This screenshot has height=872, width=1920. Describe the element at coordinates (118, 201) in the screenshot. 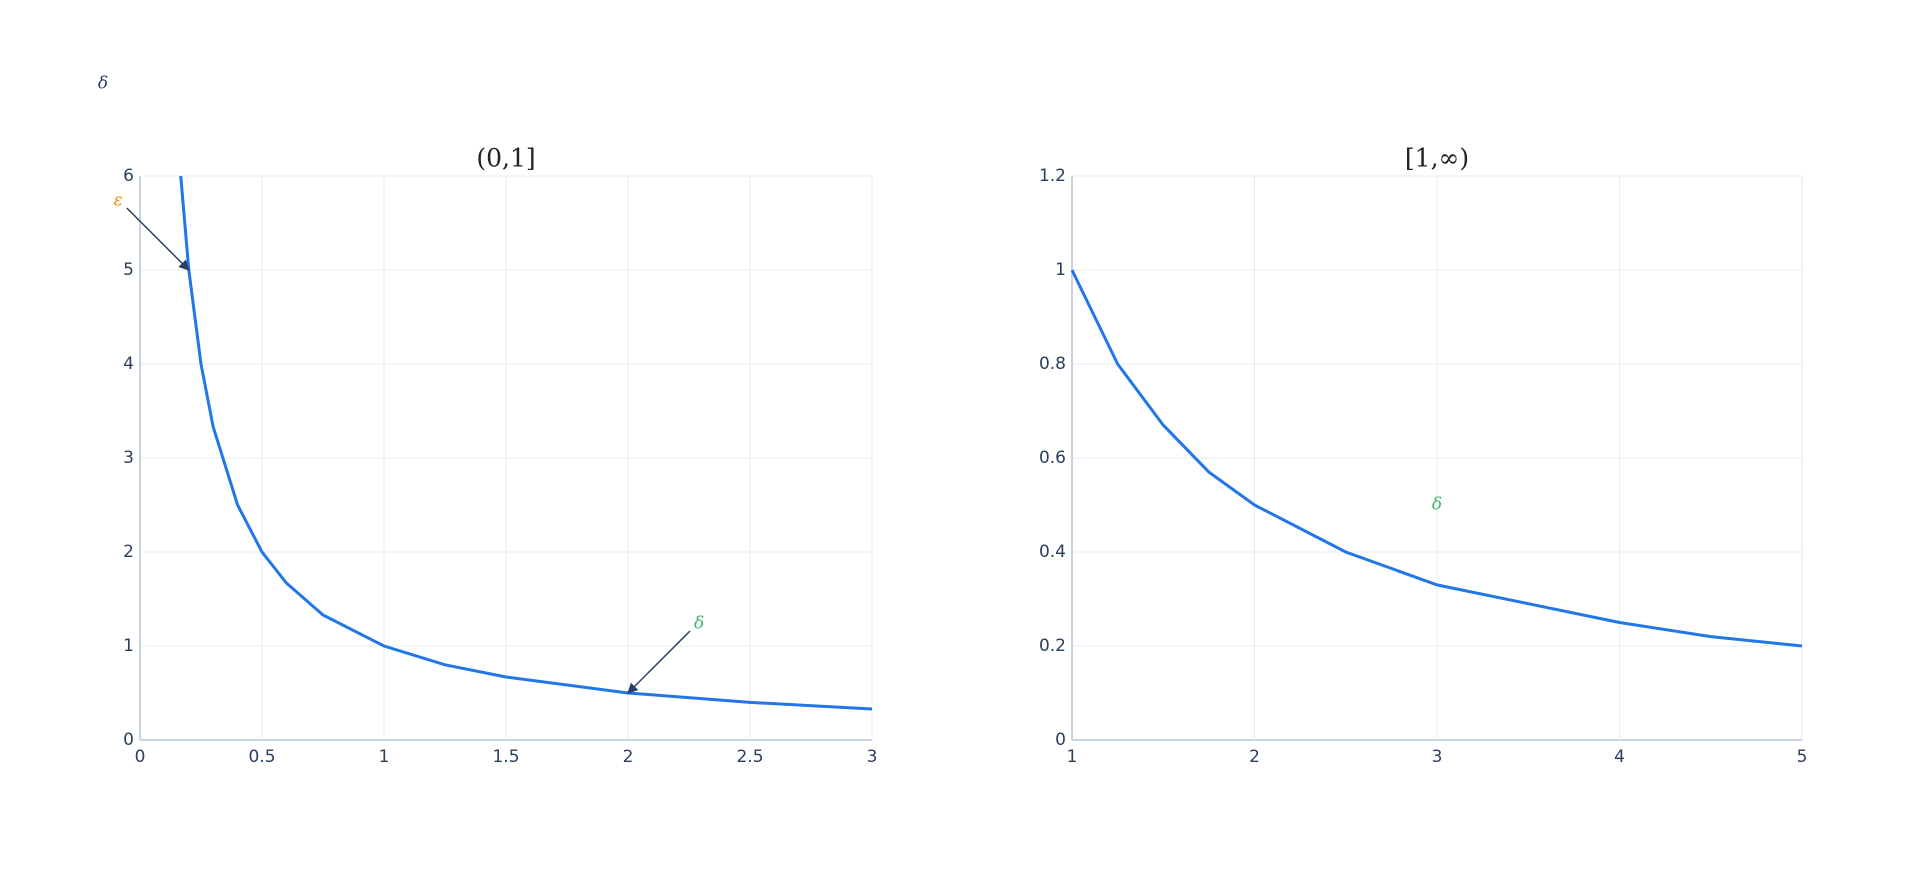

I see `annotation: ε` at that location.